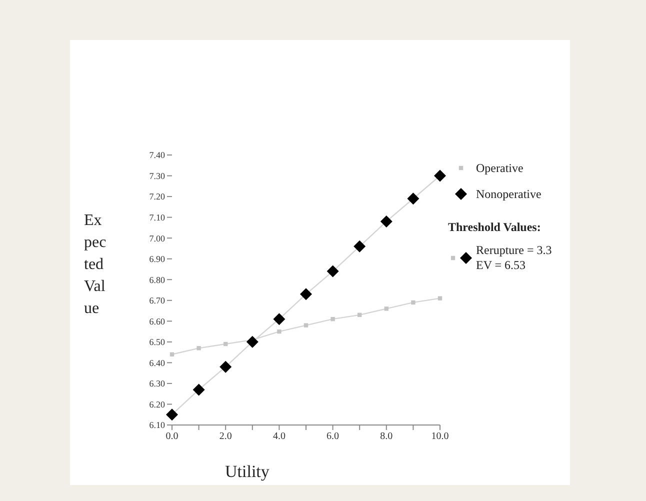  Describe the element at coordinates (157, 155) in the screenshot. I see `y-tick-label: 7.40` at that location.